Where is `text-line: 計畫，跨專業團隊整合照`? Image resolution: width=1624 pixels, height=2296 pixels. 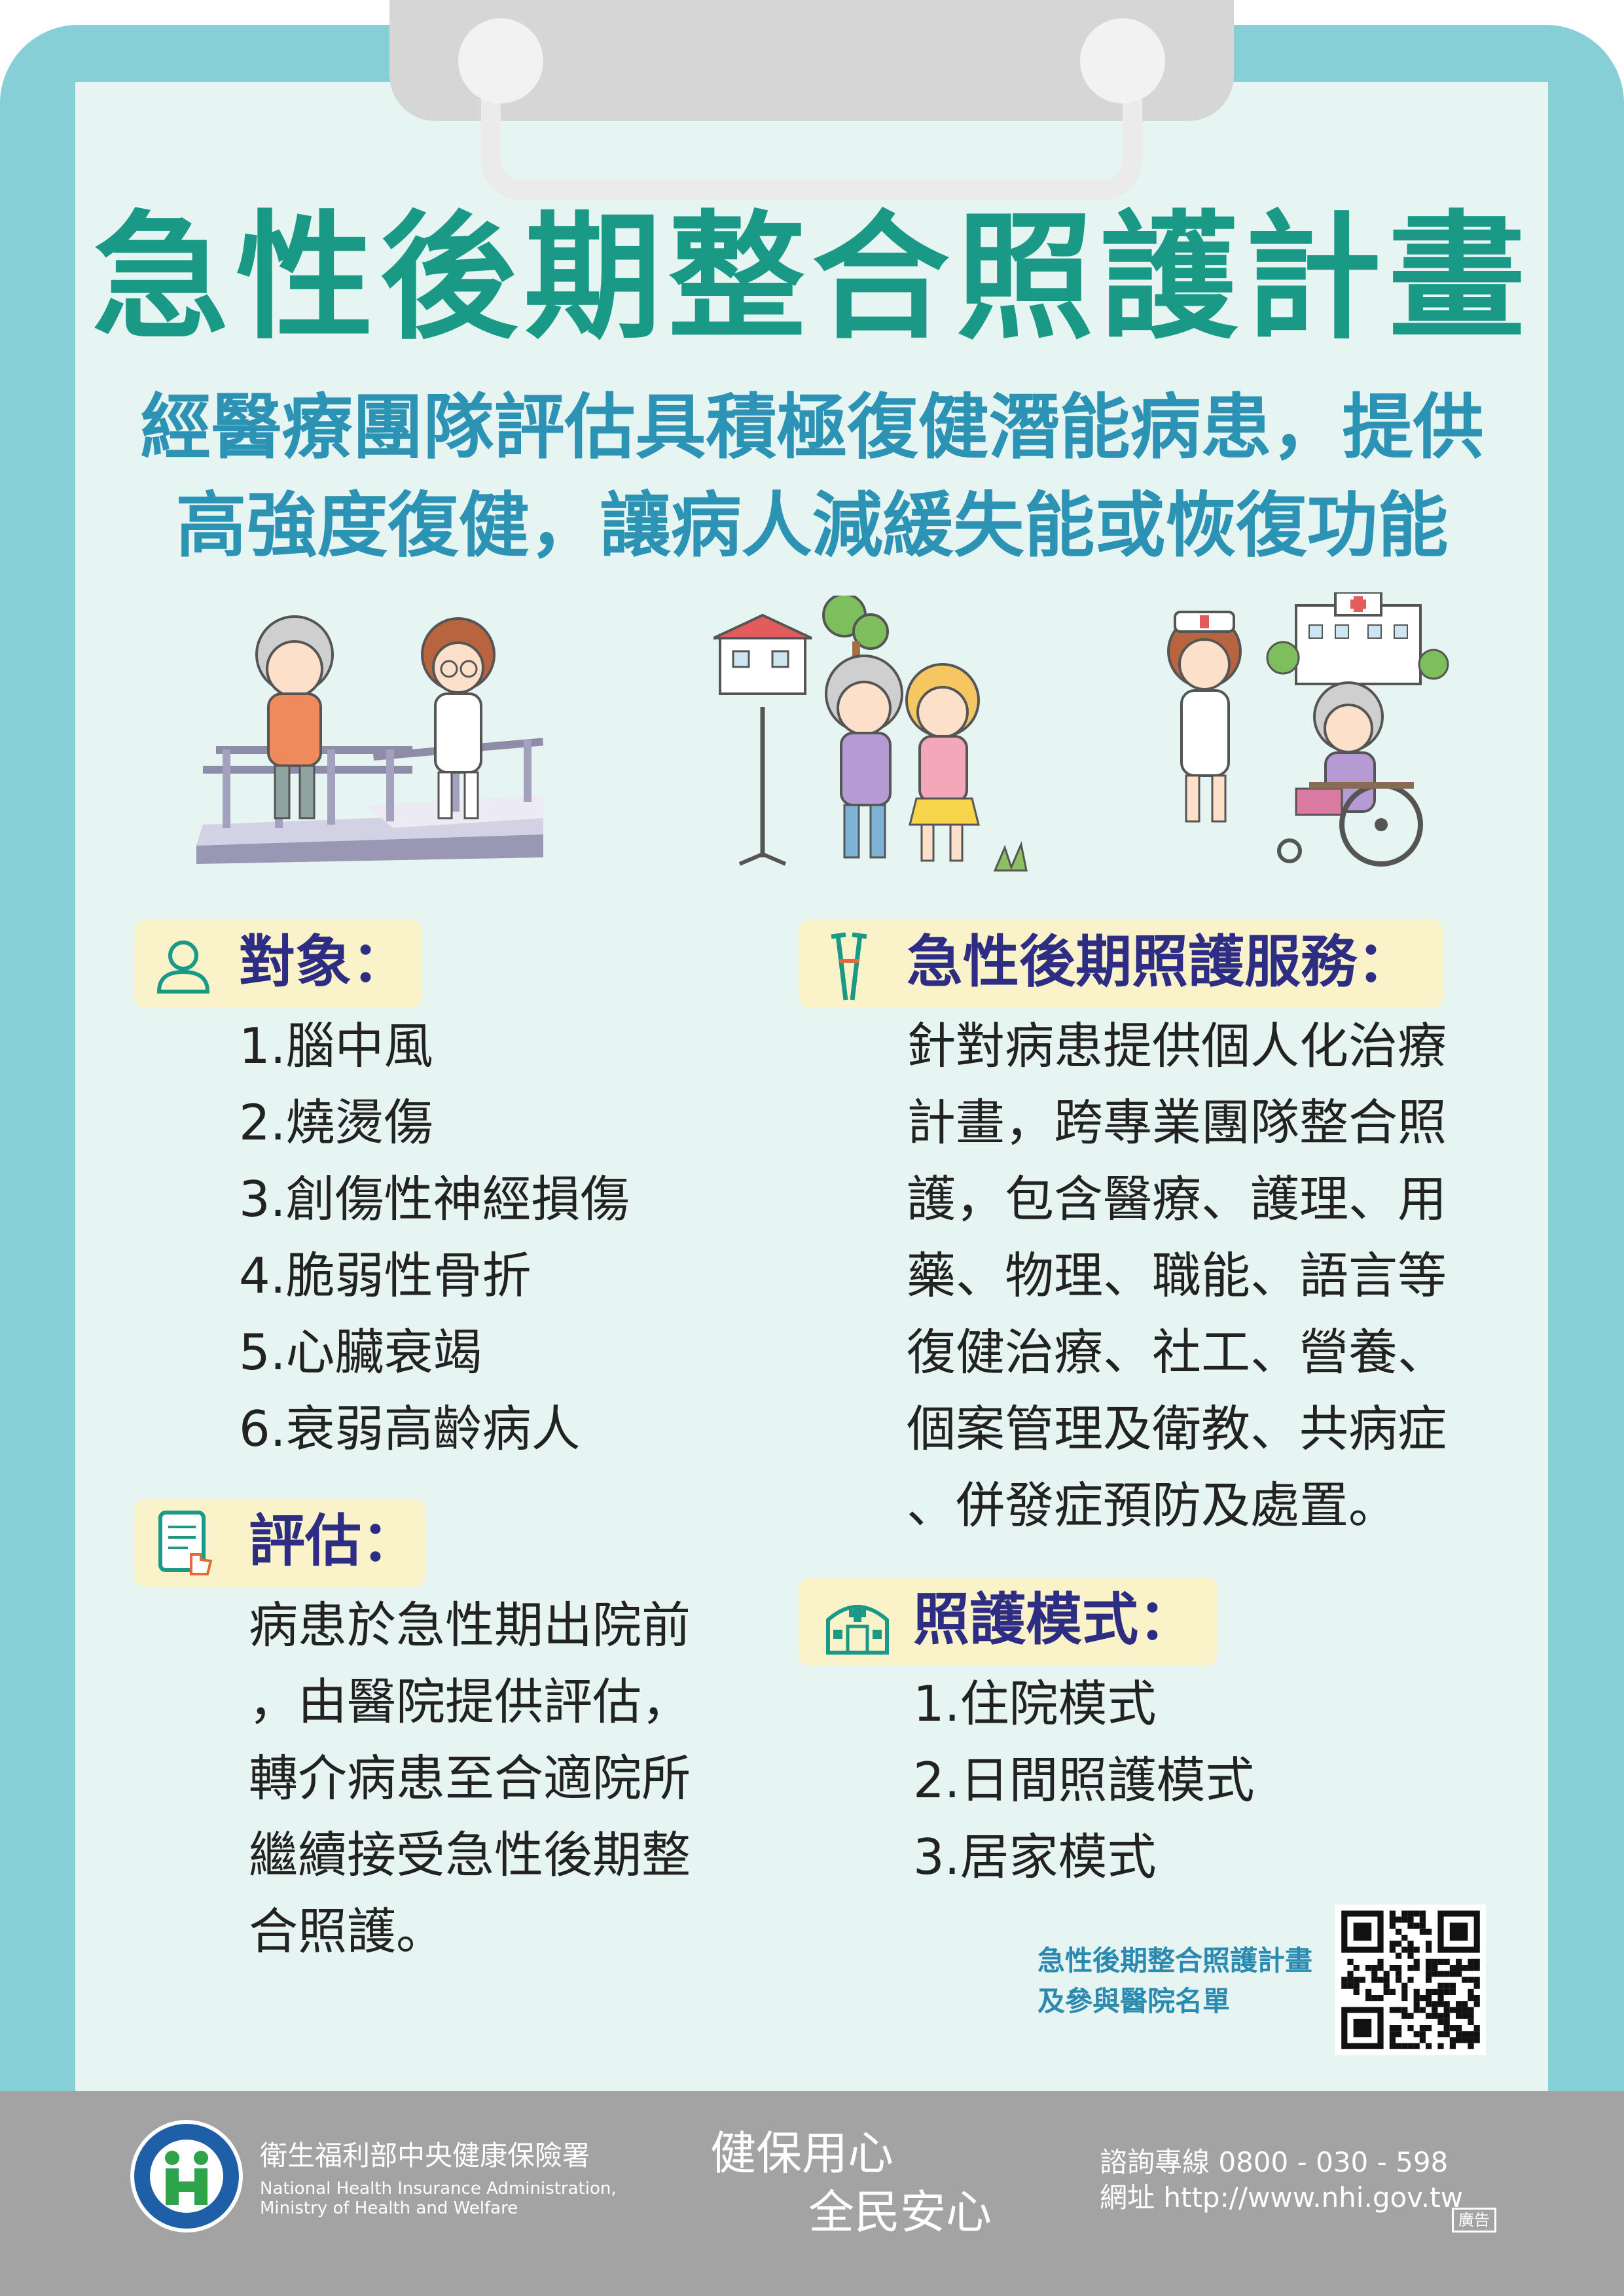
text-line: 計畫，跨專業團隊整合照 is located at coordinates (1177, 1122).